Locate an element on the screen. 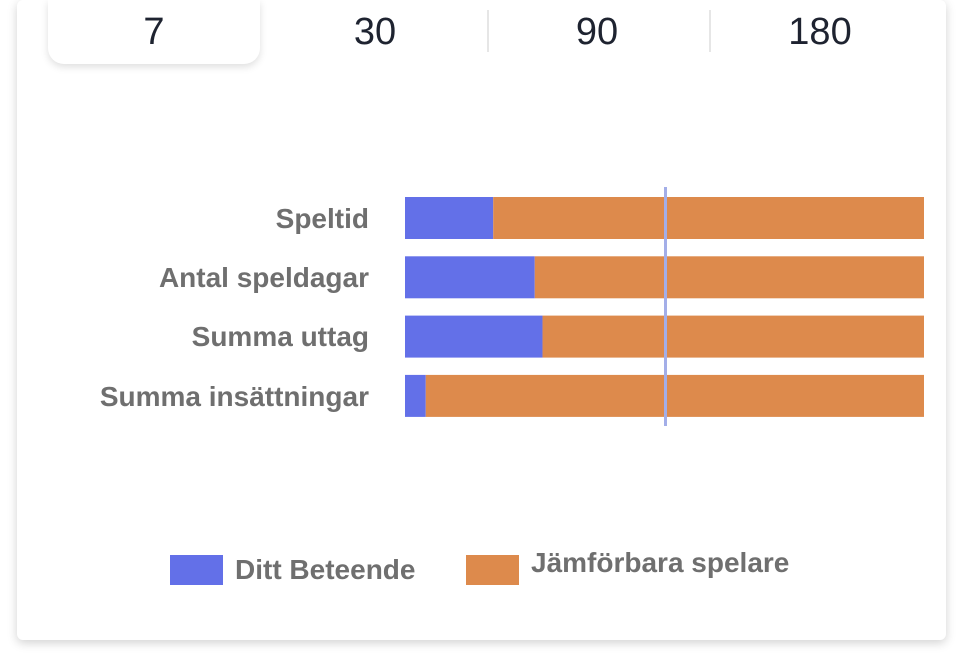 The image size is (961, 662). category-label-summa-insattningar: Summa insättningar is located at coordinates (234, 396).